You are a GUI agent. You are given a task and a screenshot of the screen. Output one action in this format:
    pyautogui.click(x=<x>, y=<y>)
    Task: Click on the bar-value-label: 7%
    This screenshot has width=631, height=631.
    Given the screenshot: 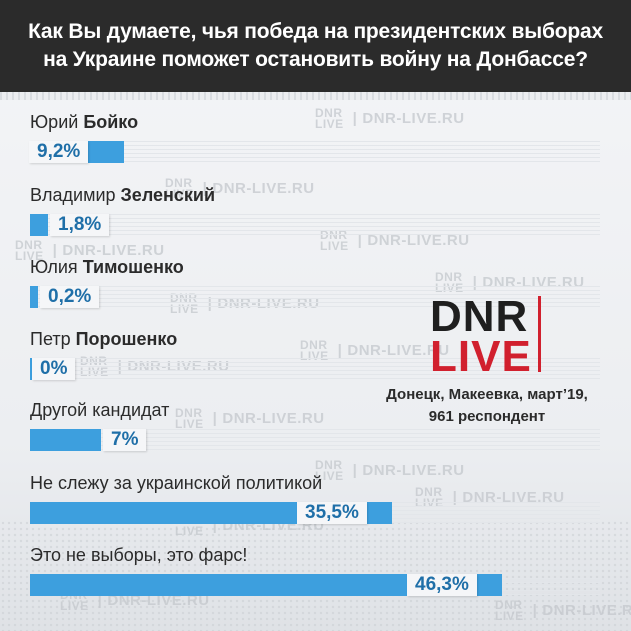 What is the action you would take?
    pyautogui.click(x=125, y=440)
    